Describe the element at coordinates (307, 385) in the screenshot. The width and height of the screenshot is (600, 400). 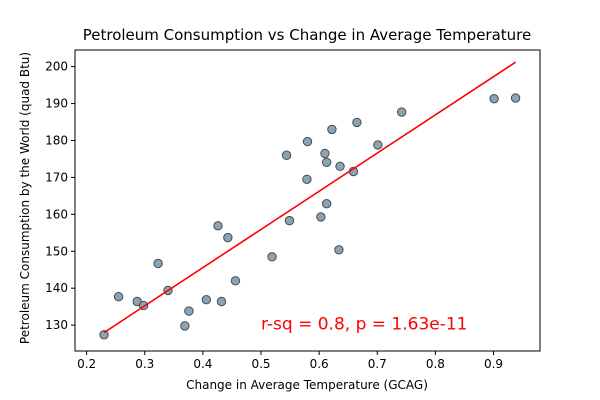
I see `x-axis-label: Change in Average Temperature (GCAG)` at that location.